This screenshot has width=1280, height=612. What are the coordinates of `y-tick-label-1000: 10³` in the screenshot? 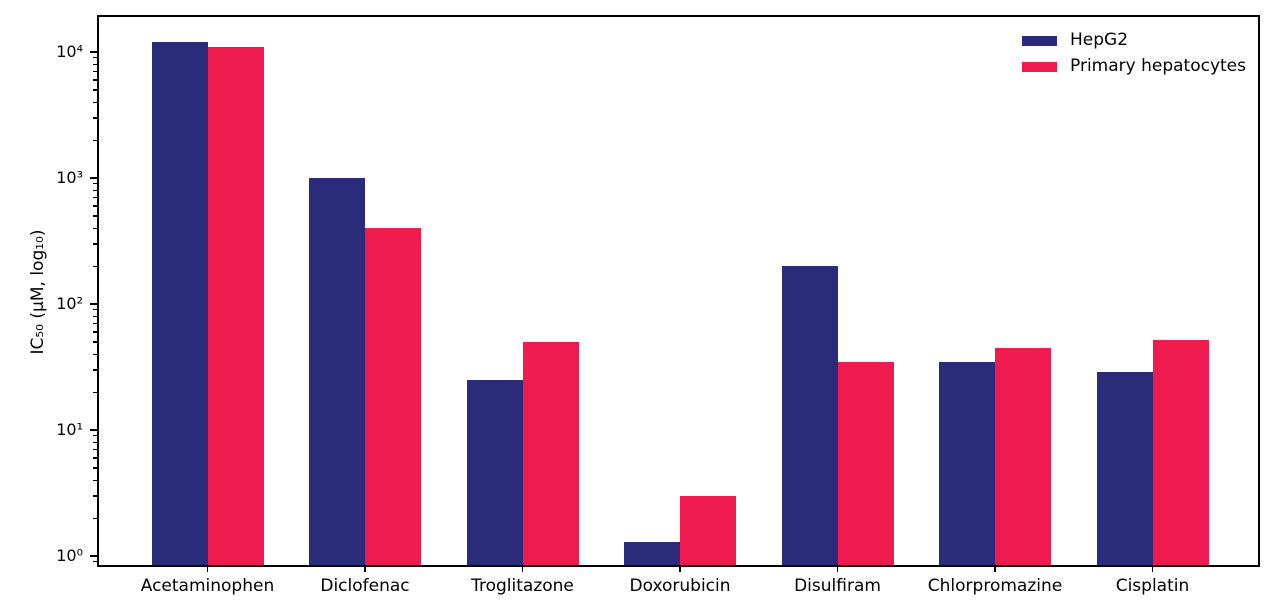 It's located at (69, 178).